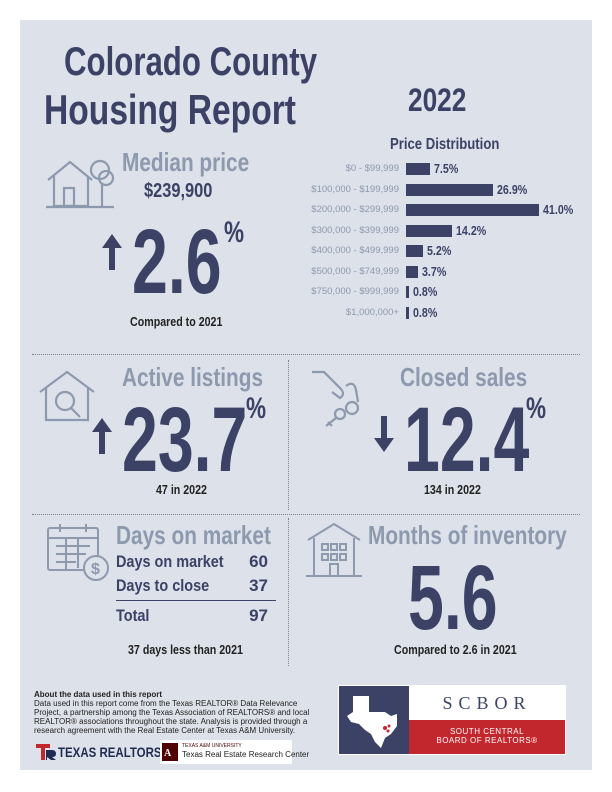  Describe the element at coordinates (471, 230) in the screenshot. I see `distribution-value-label: 14.2%` at that location.